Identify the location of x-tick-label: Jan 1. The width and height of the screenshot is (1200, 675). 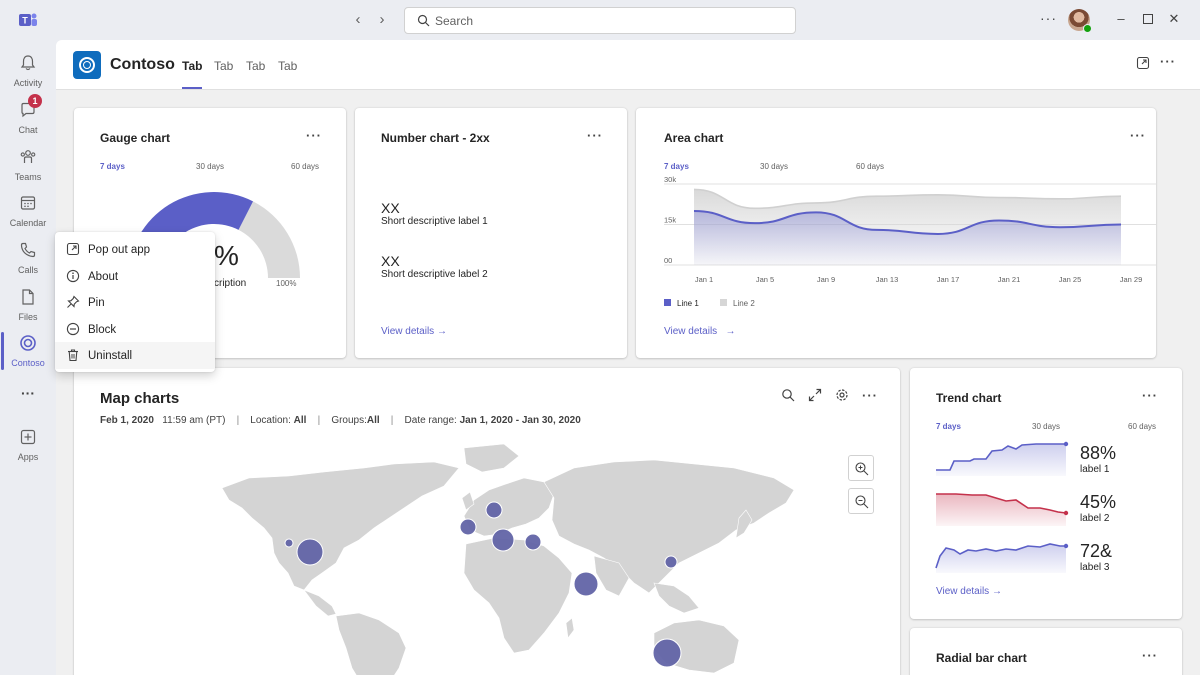
(704, 279).